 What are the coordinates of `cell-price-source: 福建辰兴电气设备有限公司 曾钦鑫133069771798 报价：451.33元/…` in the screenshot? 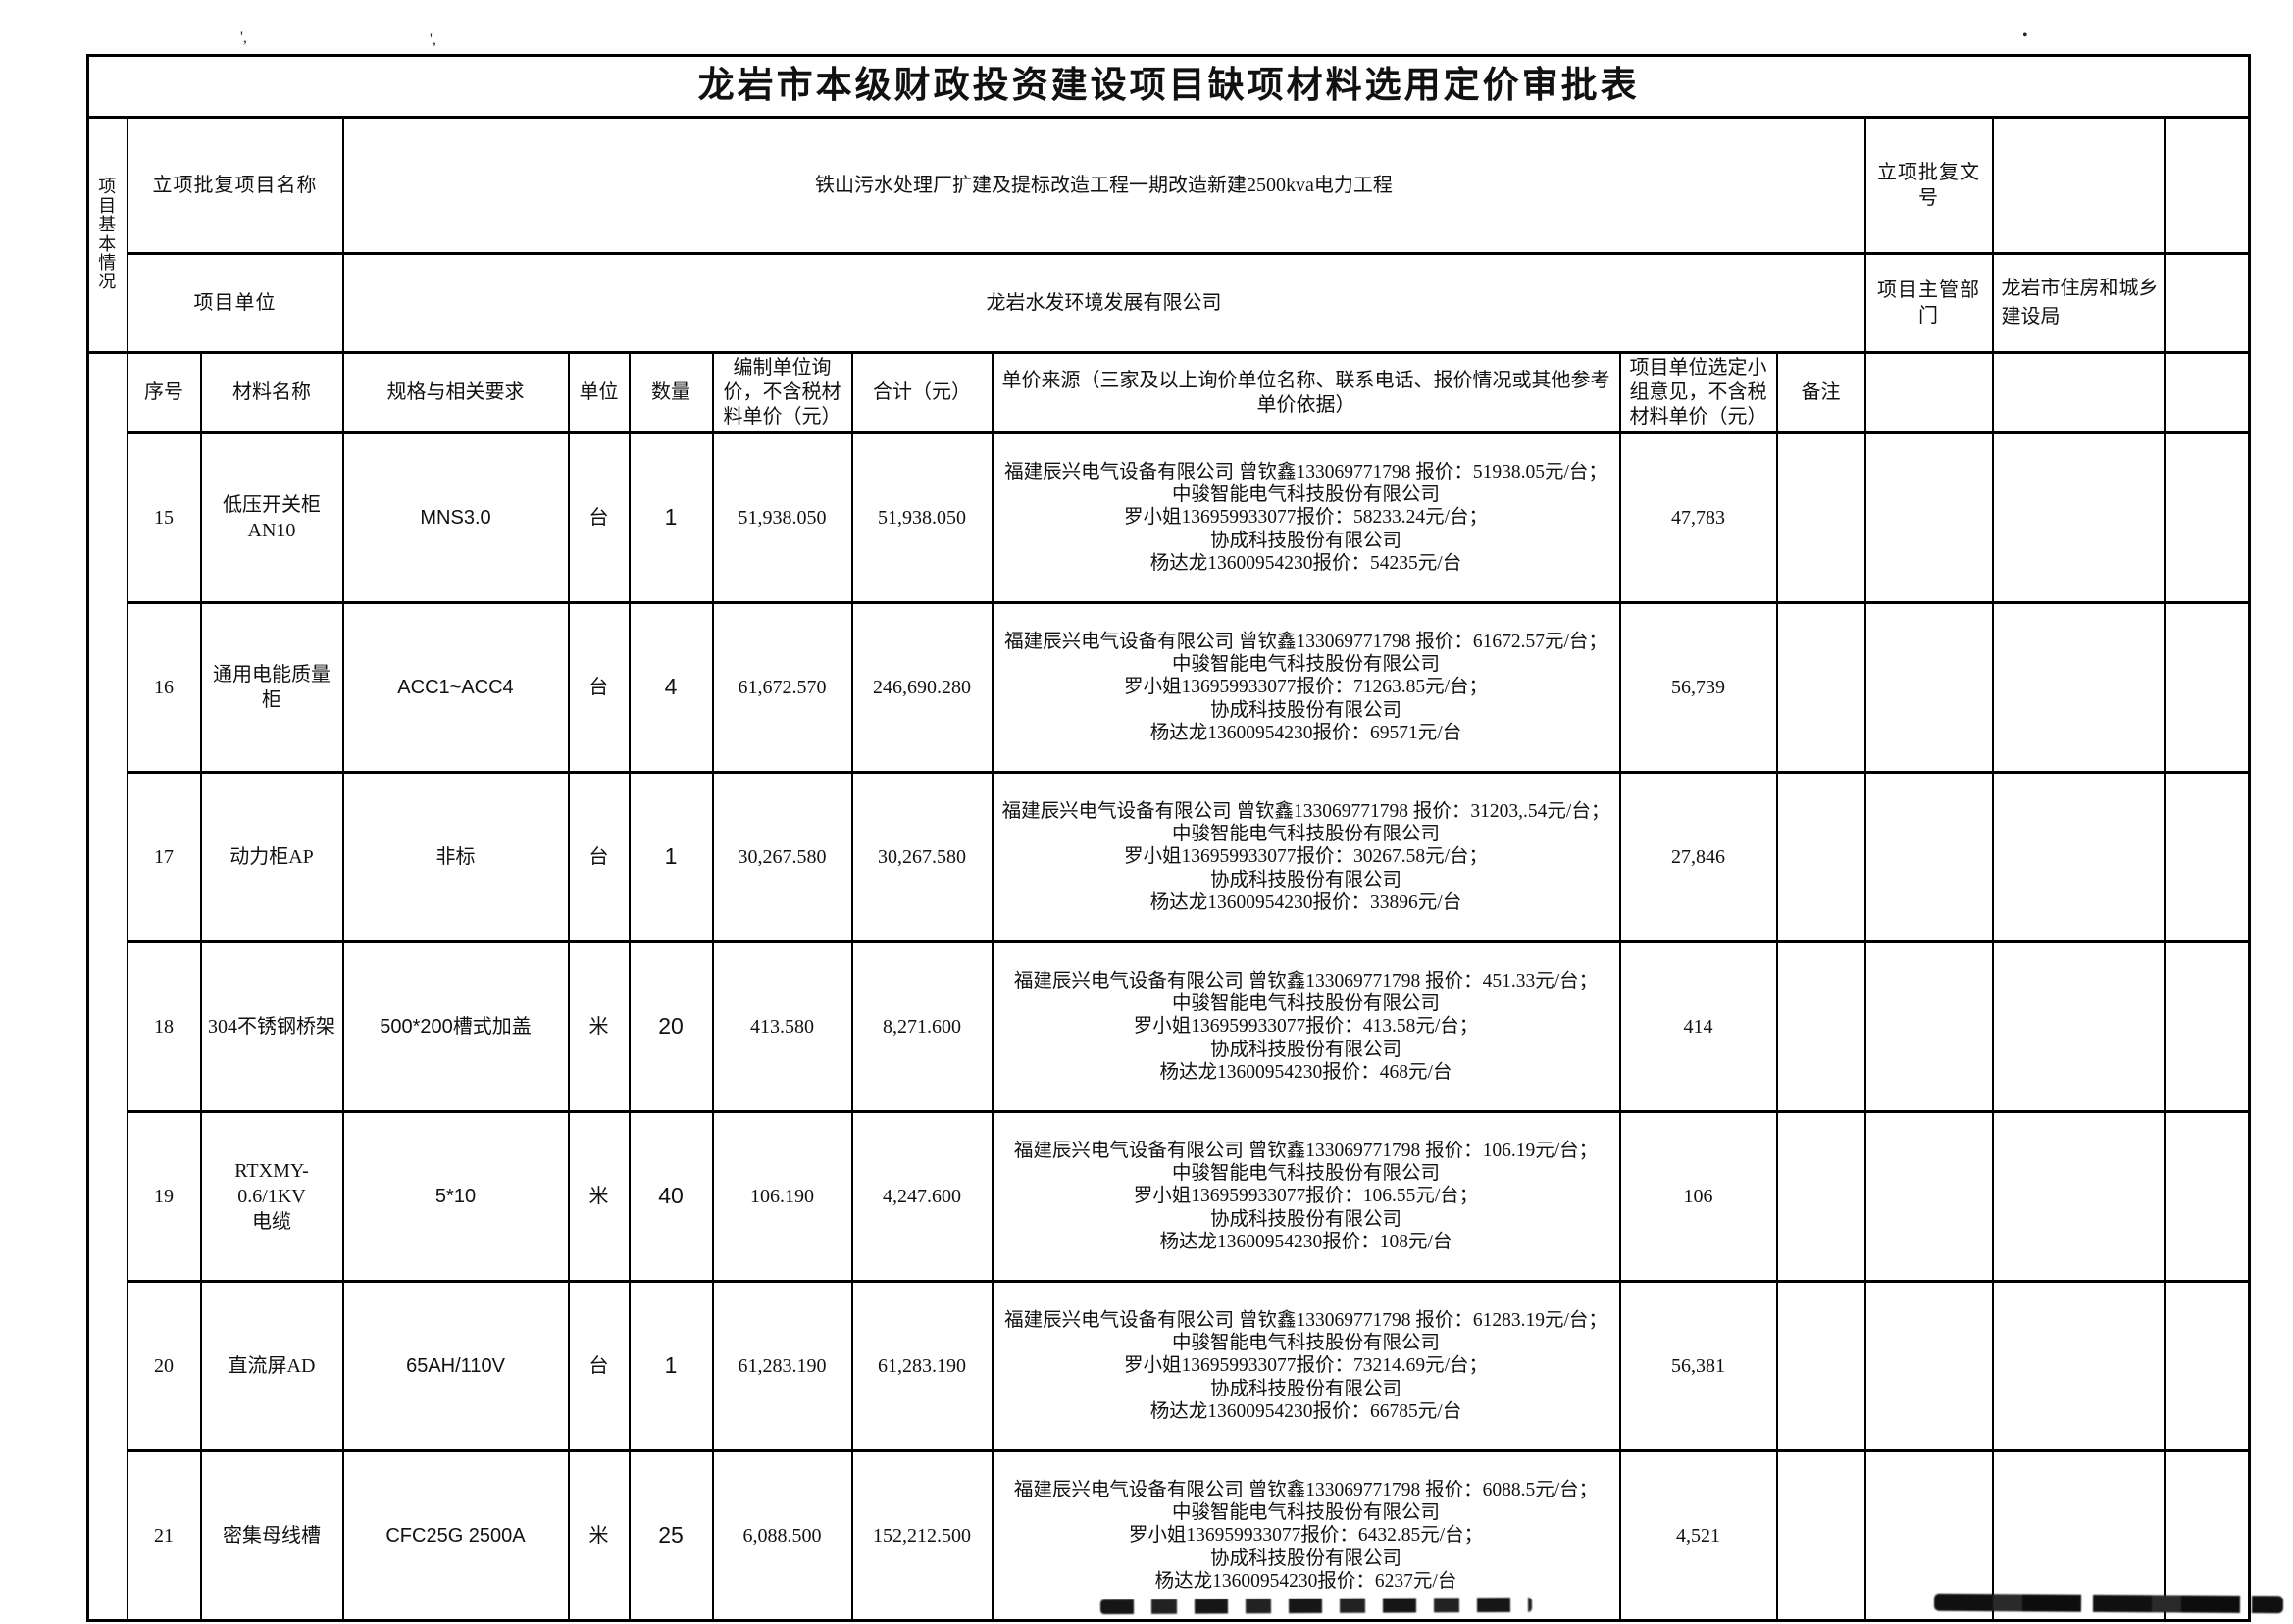 It's located at (1306, 1026).